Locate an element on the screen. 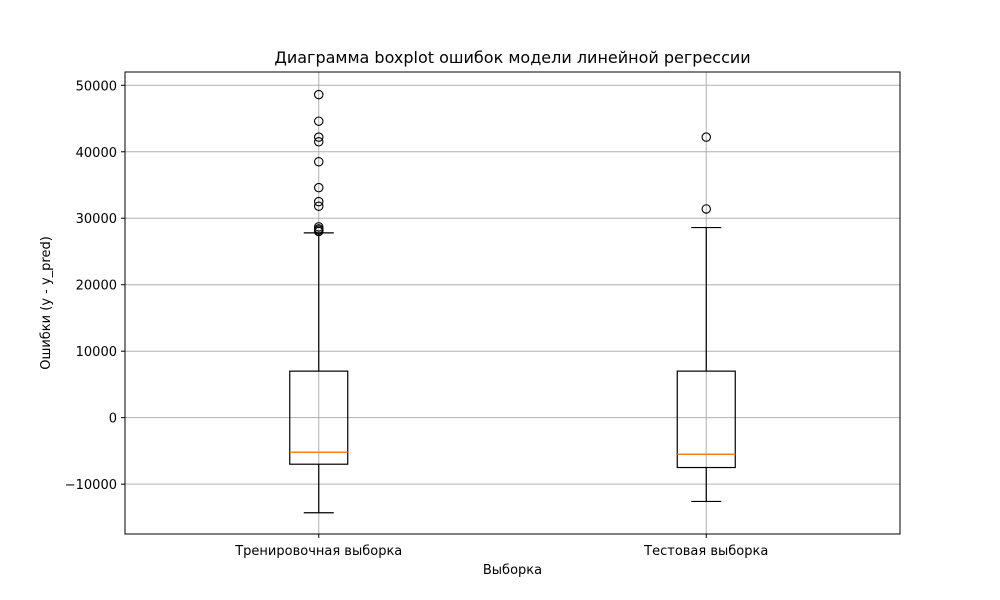 The height and width of the screenshot is (600, 1000). y-tick-label: 20000 is located at coordinates (96, 286).